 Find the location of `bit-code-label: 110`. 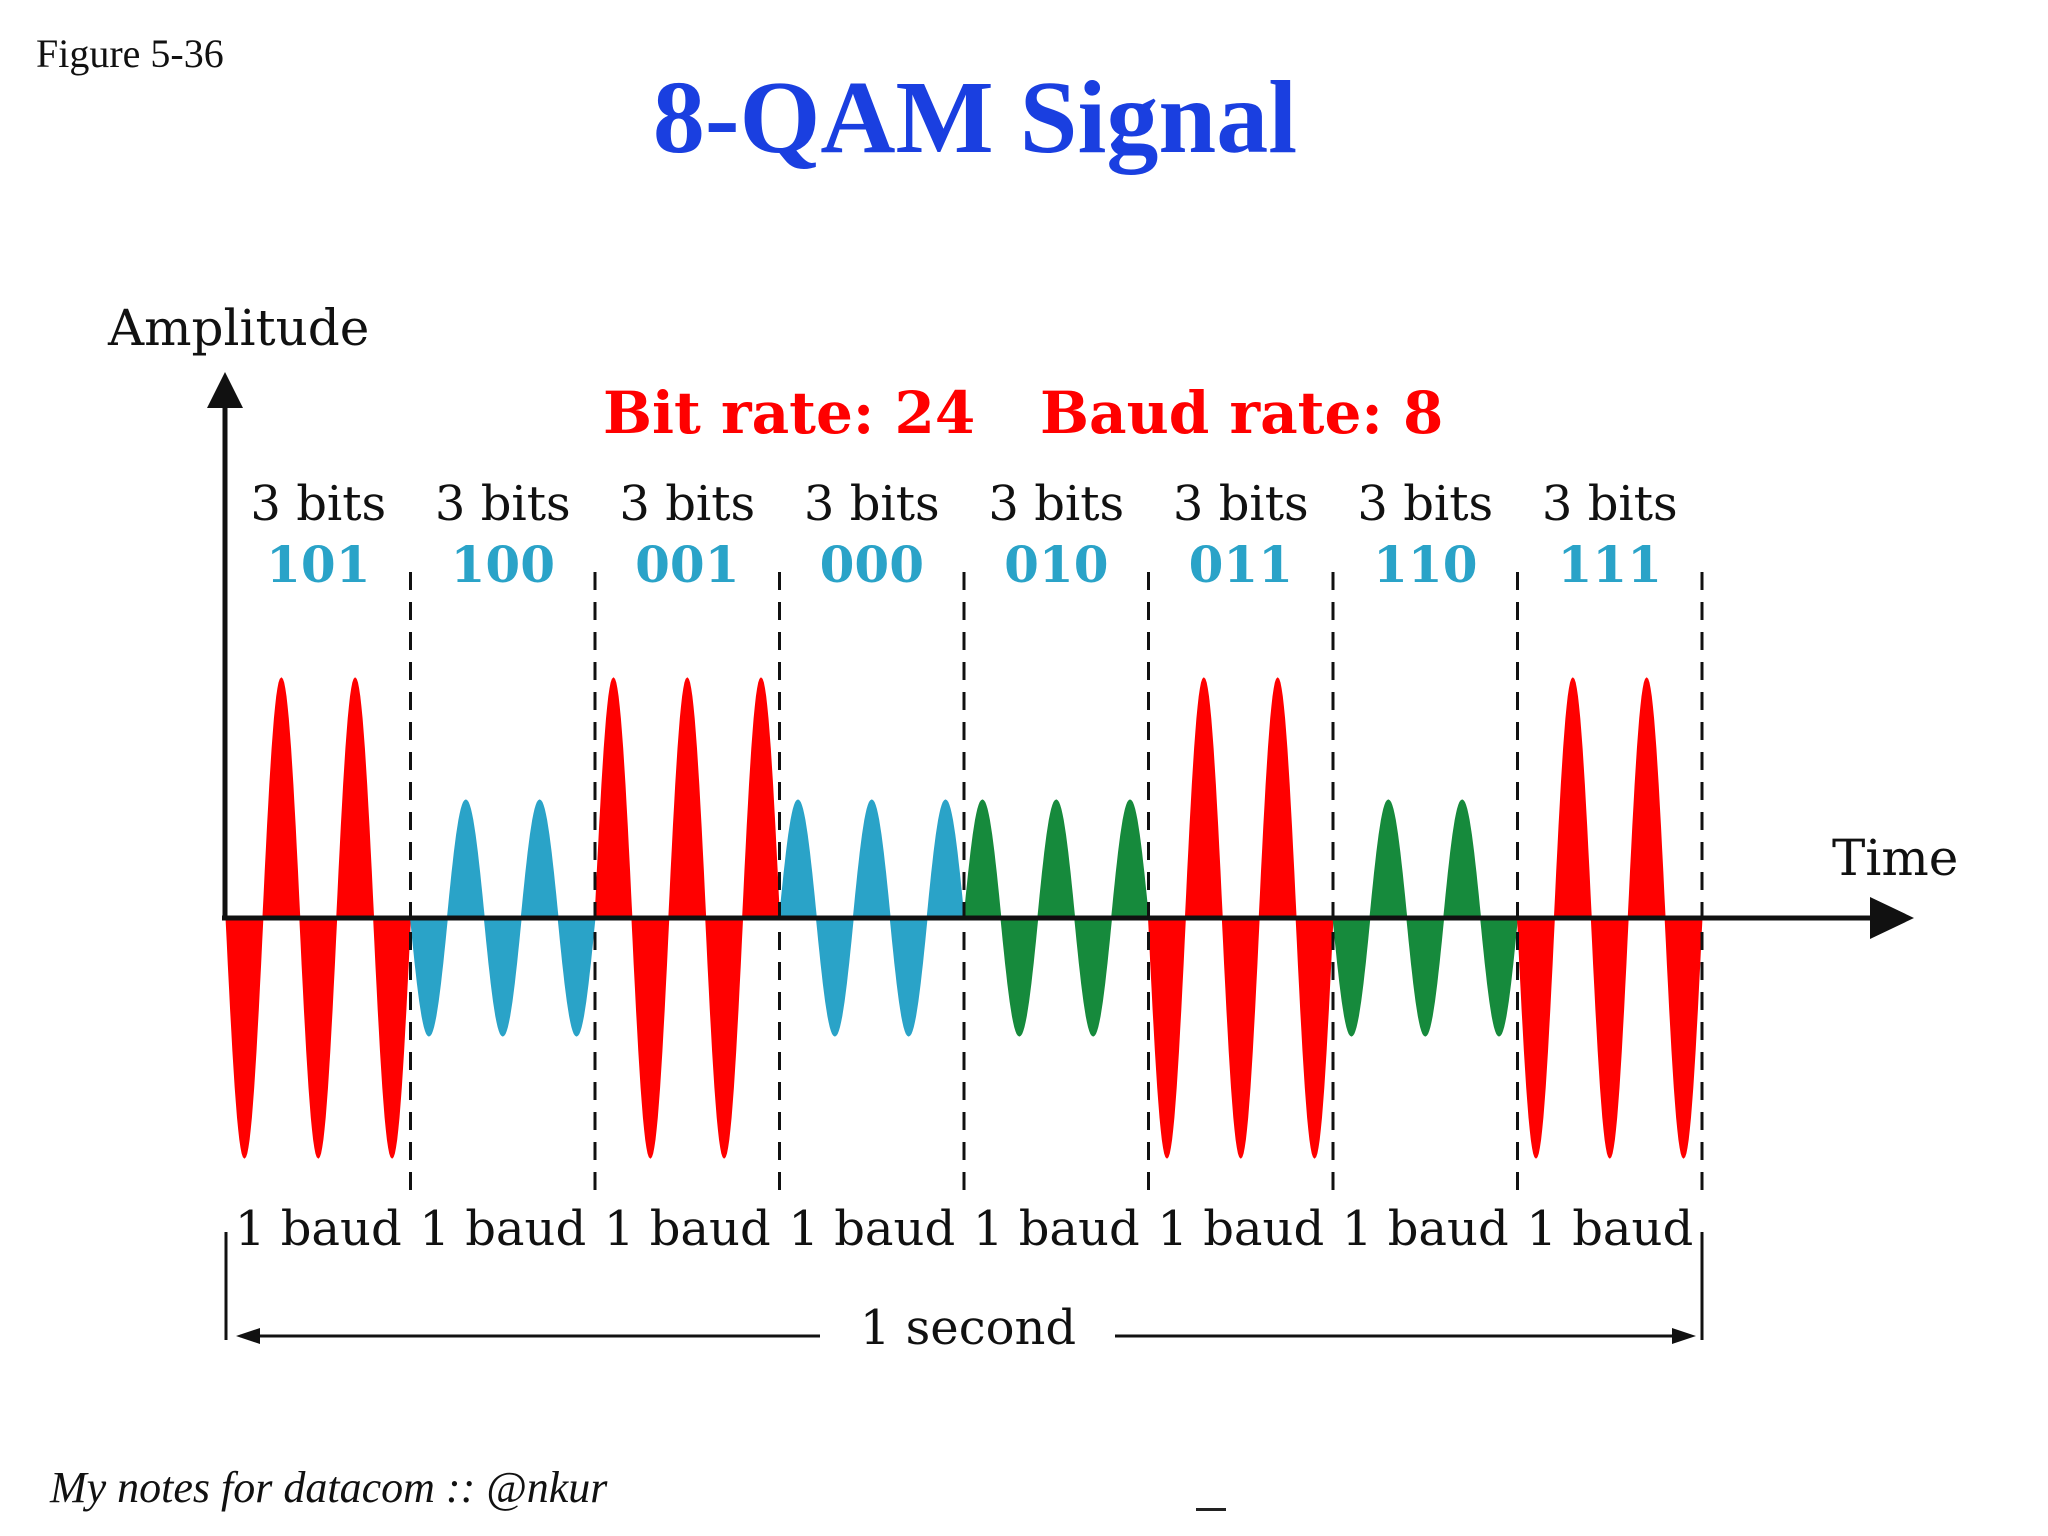

bit-code-label: 110 is located at coordinates (1425, 564).